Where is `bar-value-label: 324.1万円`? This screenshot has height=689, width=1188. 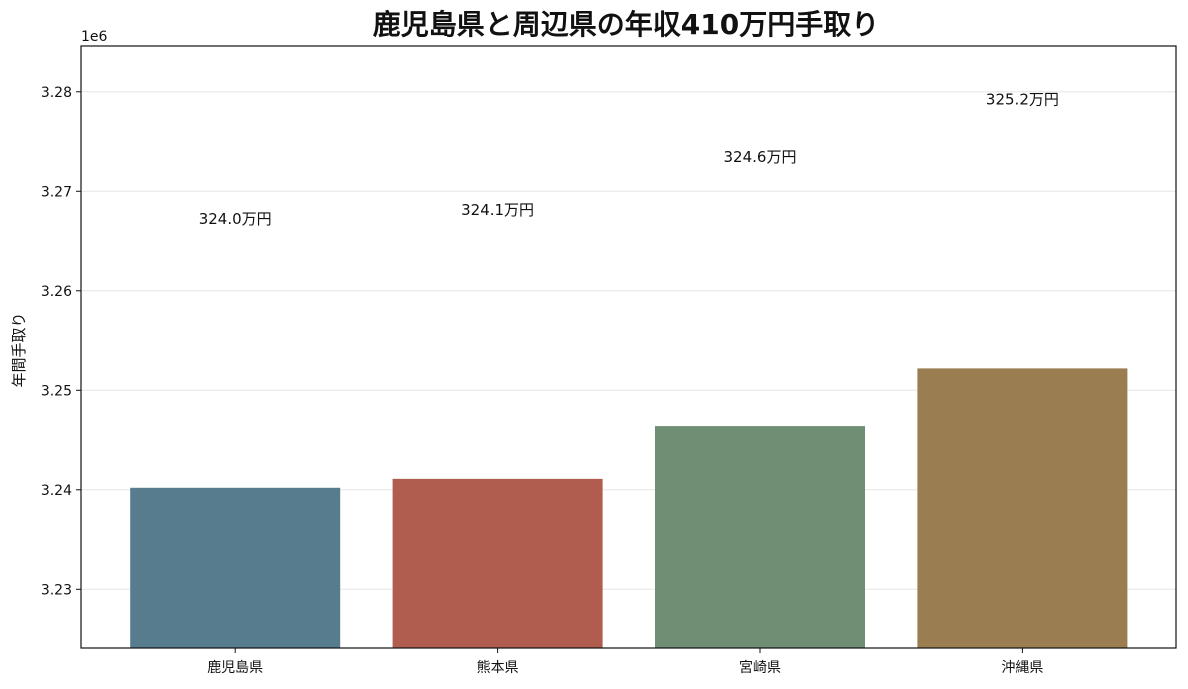
bar-value-label: 324.1万円 is located at coordinates (497, 210).